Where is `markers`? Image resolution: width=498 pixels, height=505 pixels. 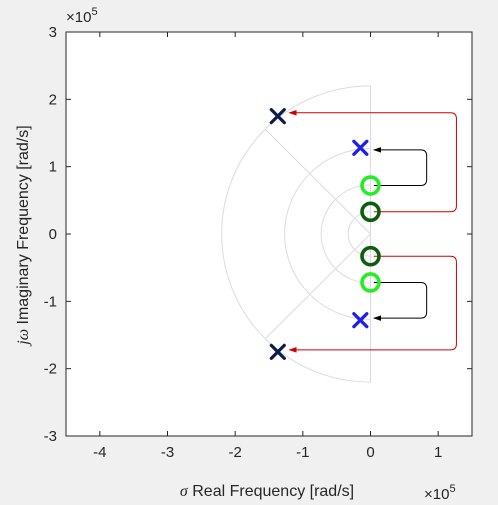 markers is located at coordinates (325, 234).